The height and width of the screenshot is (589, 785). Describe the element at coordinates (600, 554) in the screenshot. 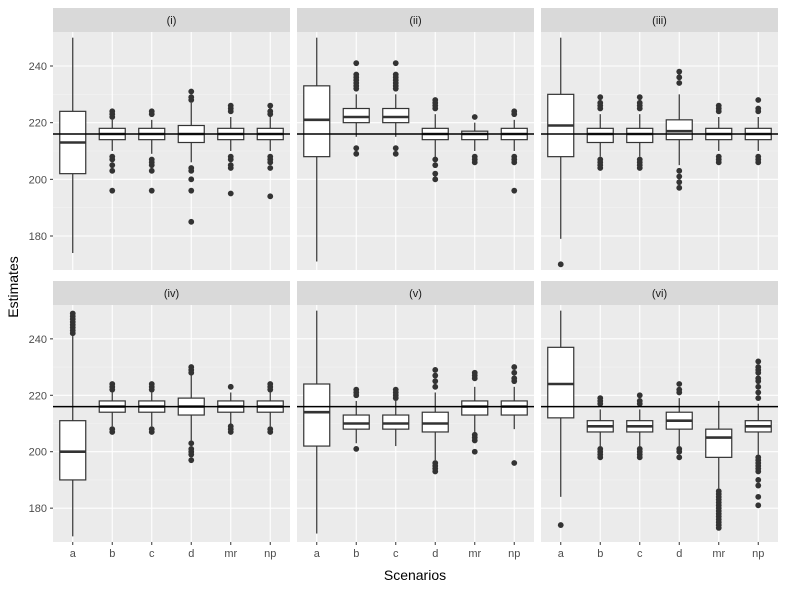

I see `x-tick-label: b` at that location.